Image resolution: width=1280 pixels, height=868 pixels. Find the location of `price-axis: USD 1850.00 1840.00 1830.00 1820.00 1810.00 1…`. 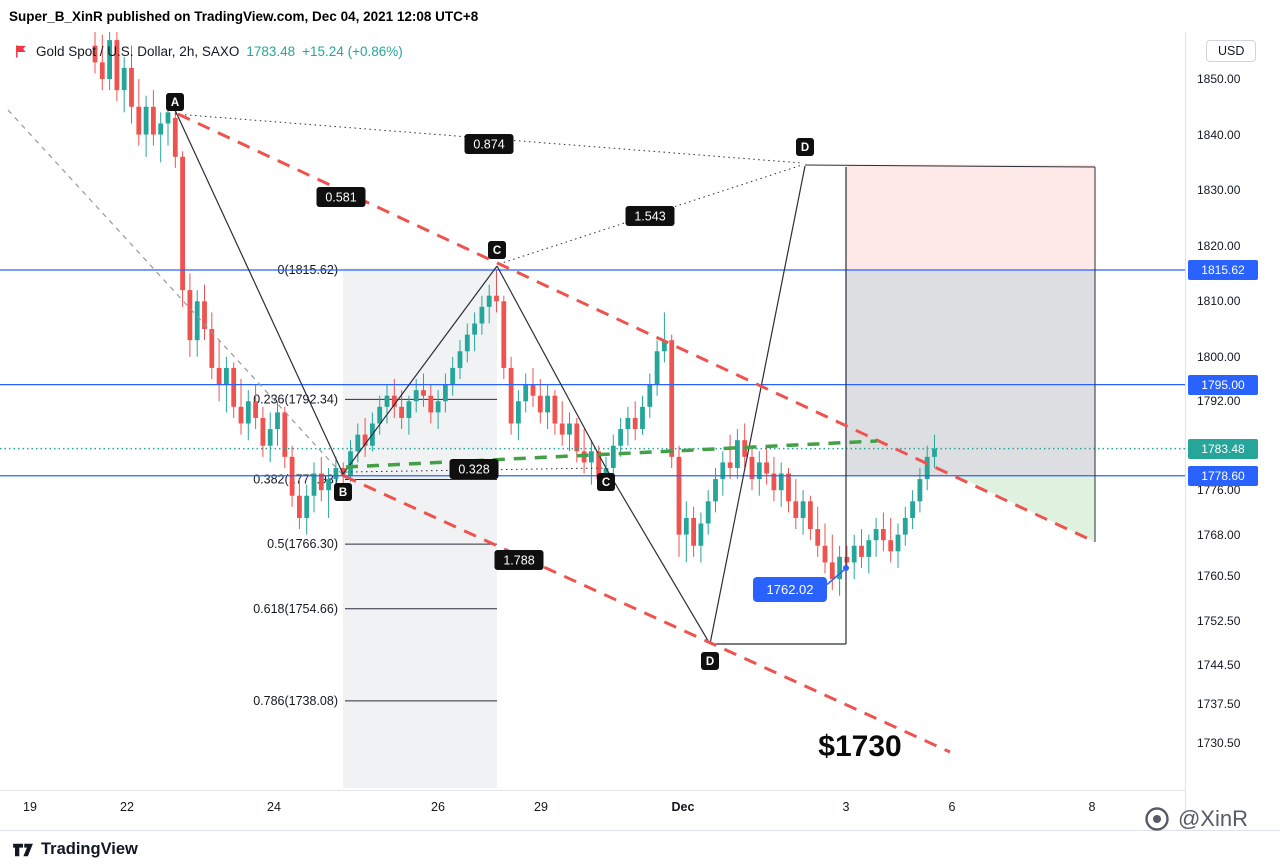

price-axis: USD 1850.00 1840.00 1830.00 1820.00 1810.00 1… is located at coordinates (1232, 431).